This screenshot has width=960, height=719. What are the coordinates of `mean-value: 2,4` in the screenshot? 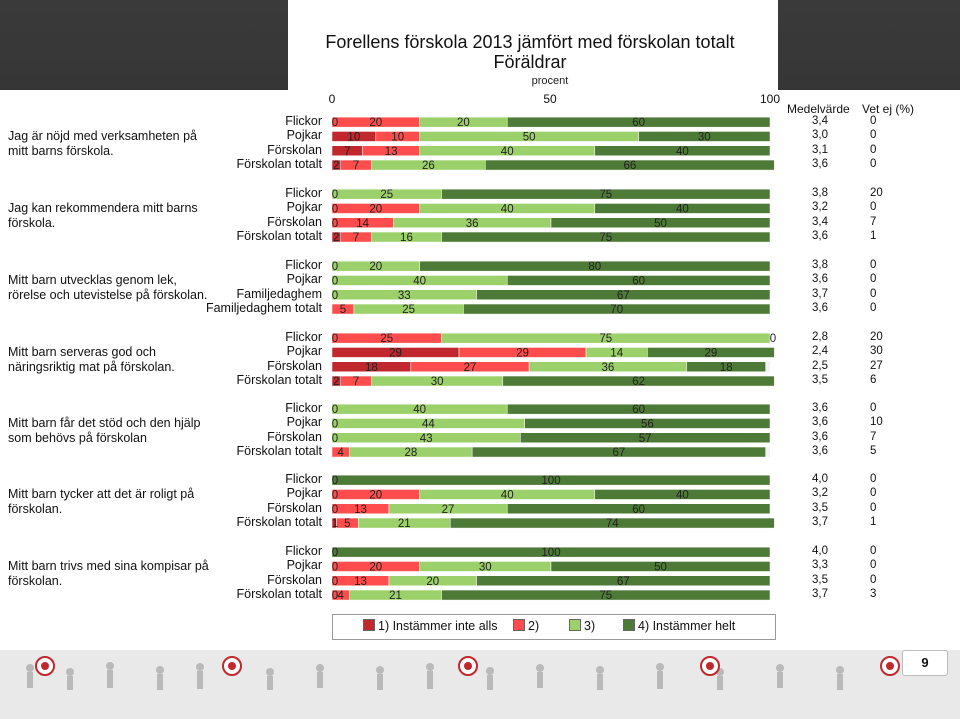 It's located at (820, 351).